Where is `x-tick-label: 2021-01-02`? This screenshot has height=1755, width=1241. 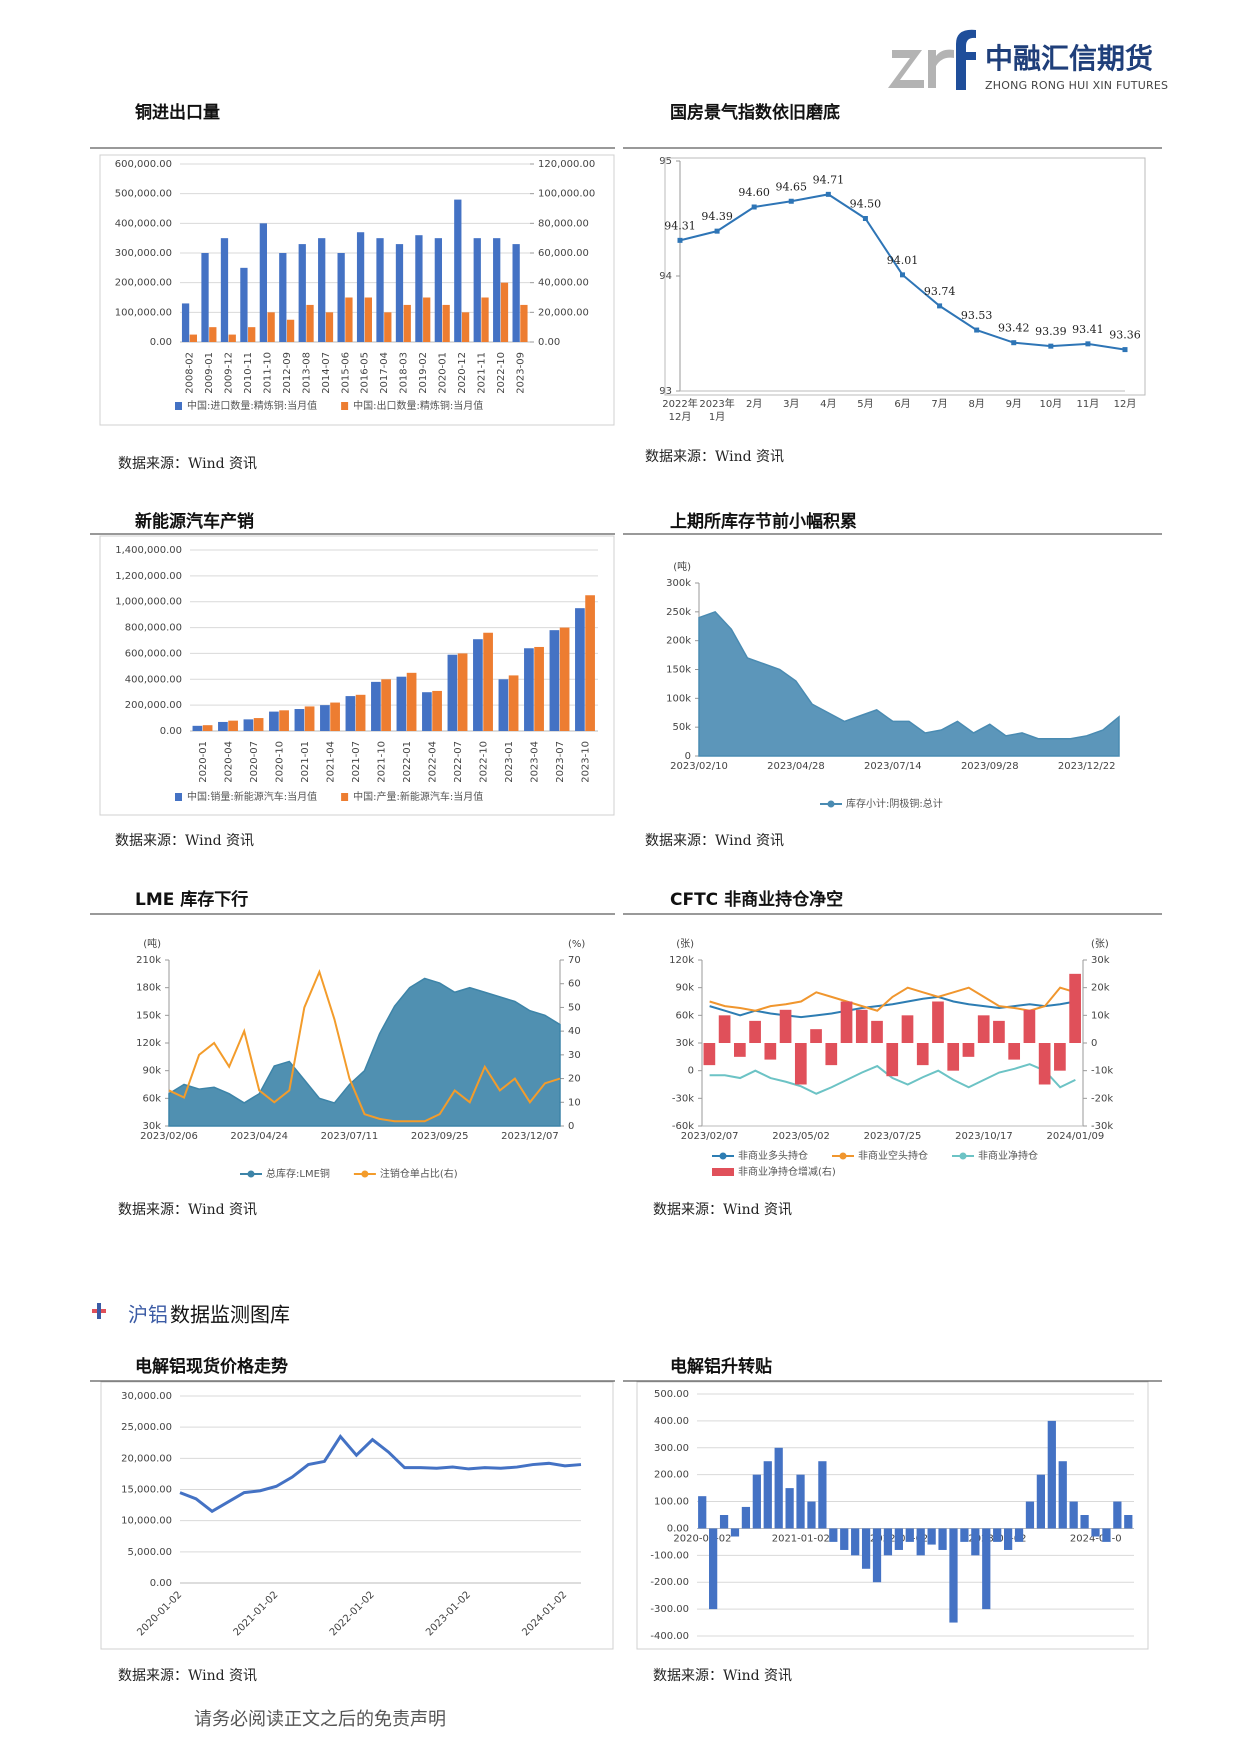 x-tick-label: 2021-01-02 is located at coordinates (801, 1538).